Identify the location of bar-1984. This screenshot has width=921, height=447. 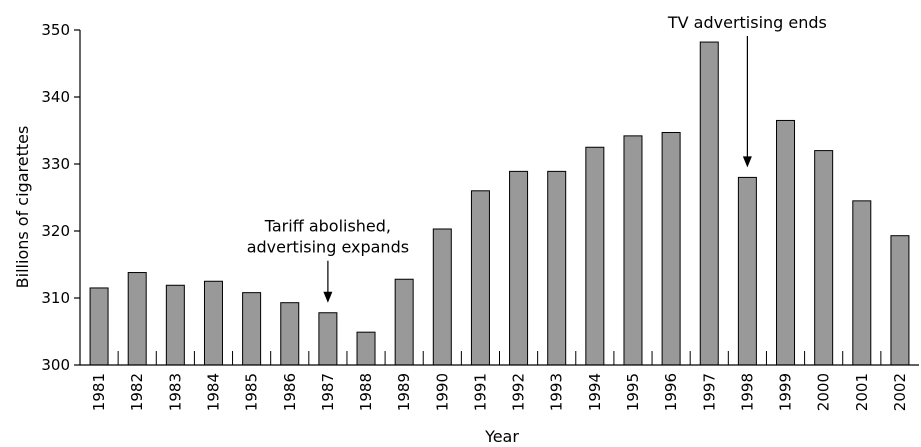
(213, 323).